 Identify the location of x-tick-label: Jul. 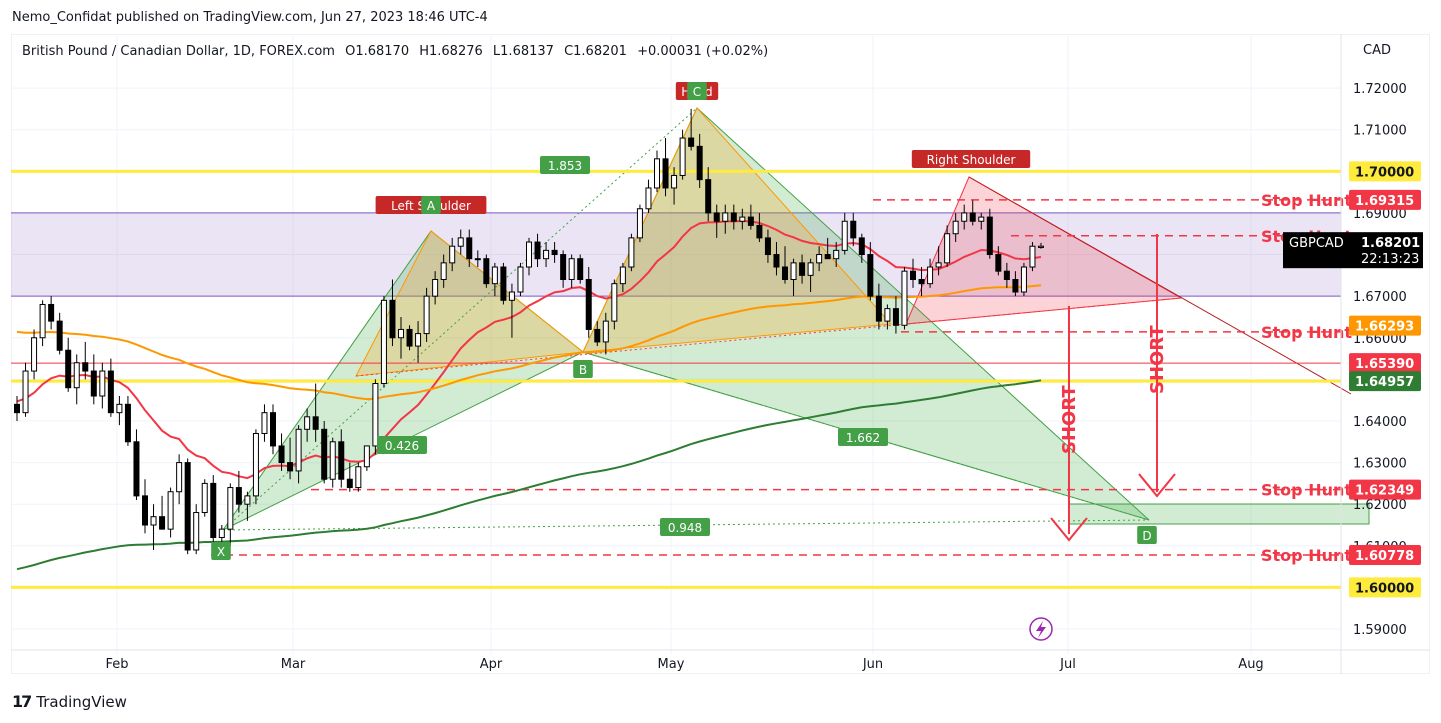
(1067, 664).